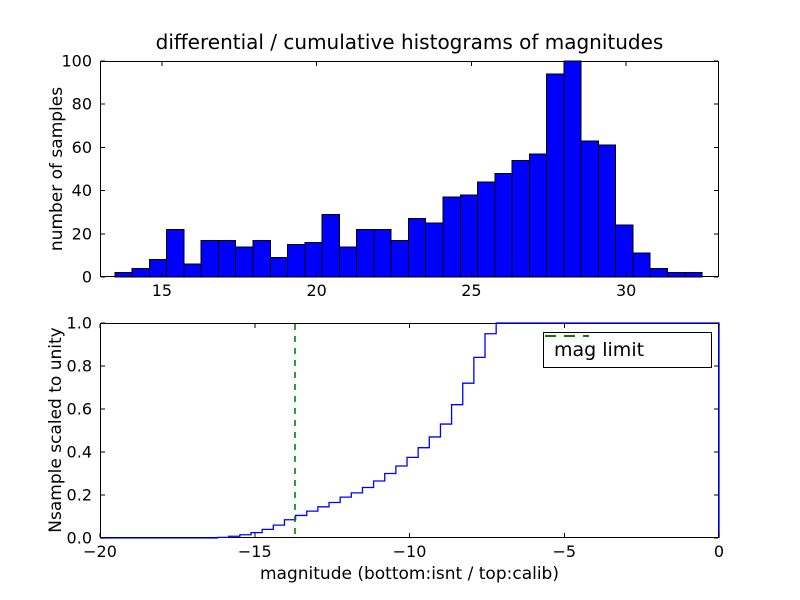 The image size is (800, 600). Describe the element at coordinates (79, 409) in the screenshot. I see `y-tick-label: 0.6` at that location.